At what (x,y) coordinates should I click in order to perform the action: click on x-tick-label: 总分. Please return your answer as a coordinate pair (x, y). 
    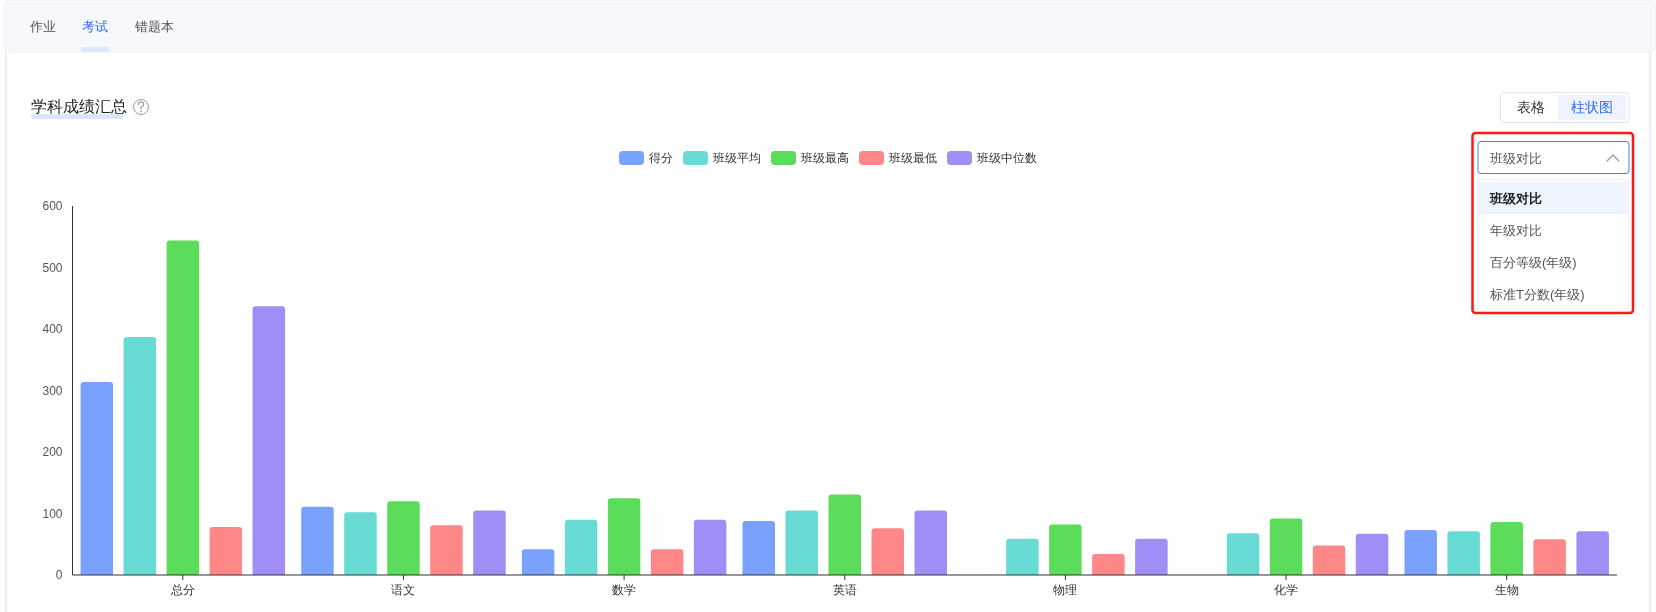
    Looking at the image, I should click on (182, 590).